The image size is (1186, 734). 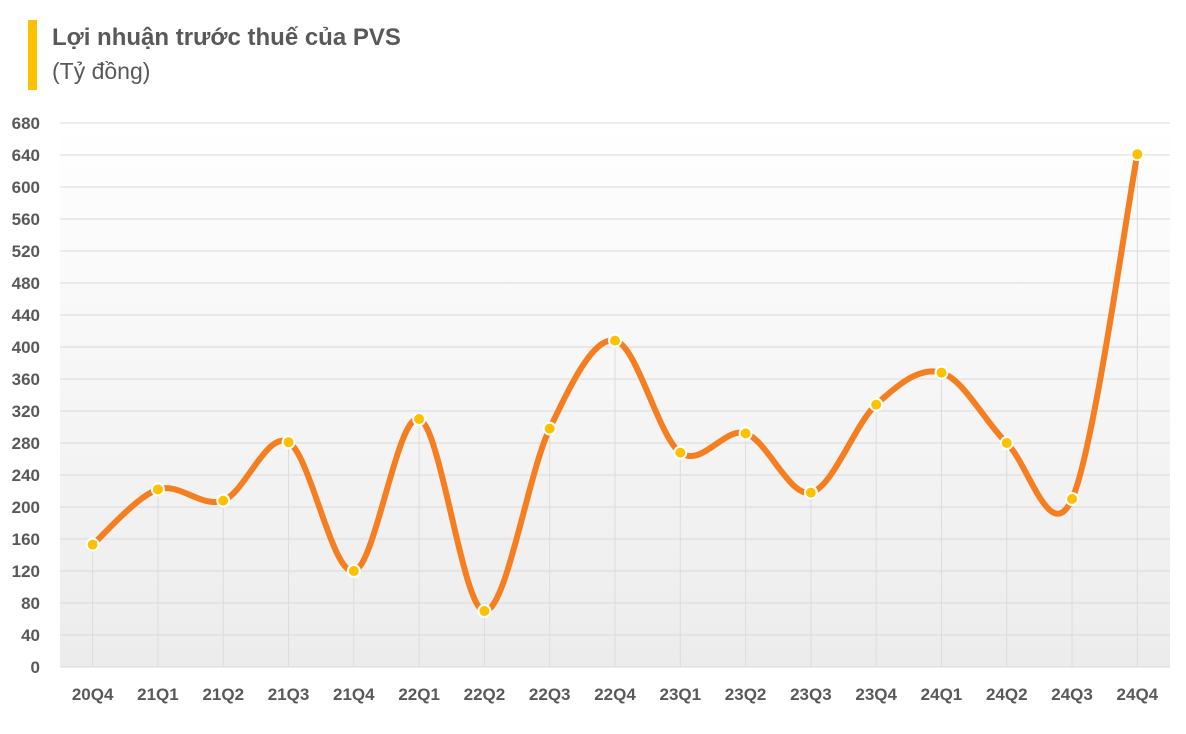 What do you see at coordinates (26, 283) in the screenshot?
I see `y-tick-label: 480` at bounding box center [26, 283].